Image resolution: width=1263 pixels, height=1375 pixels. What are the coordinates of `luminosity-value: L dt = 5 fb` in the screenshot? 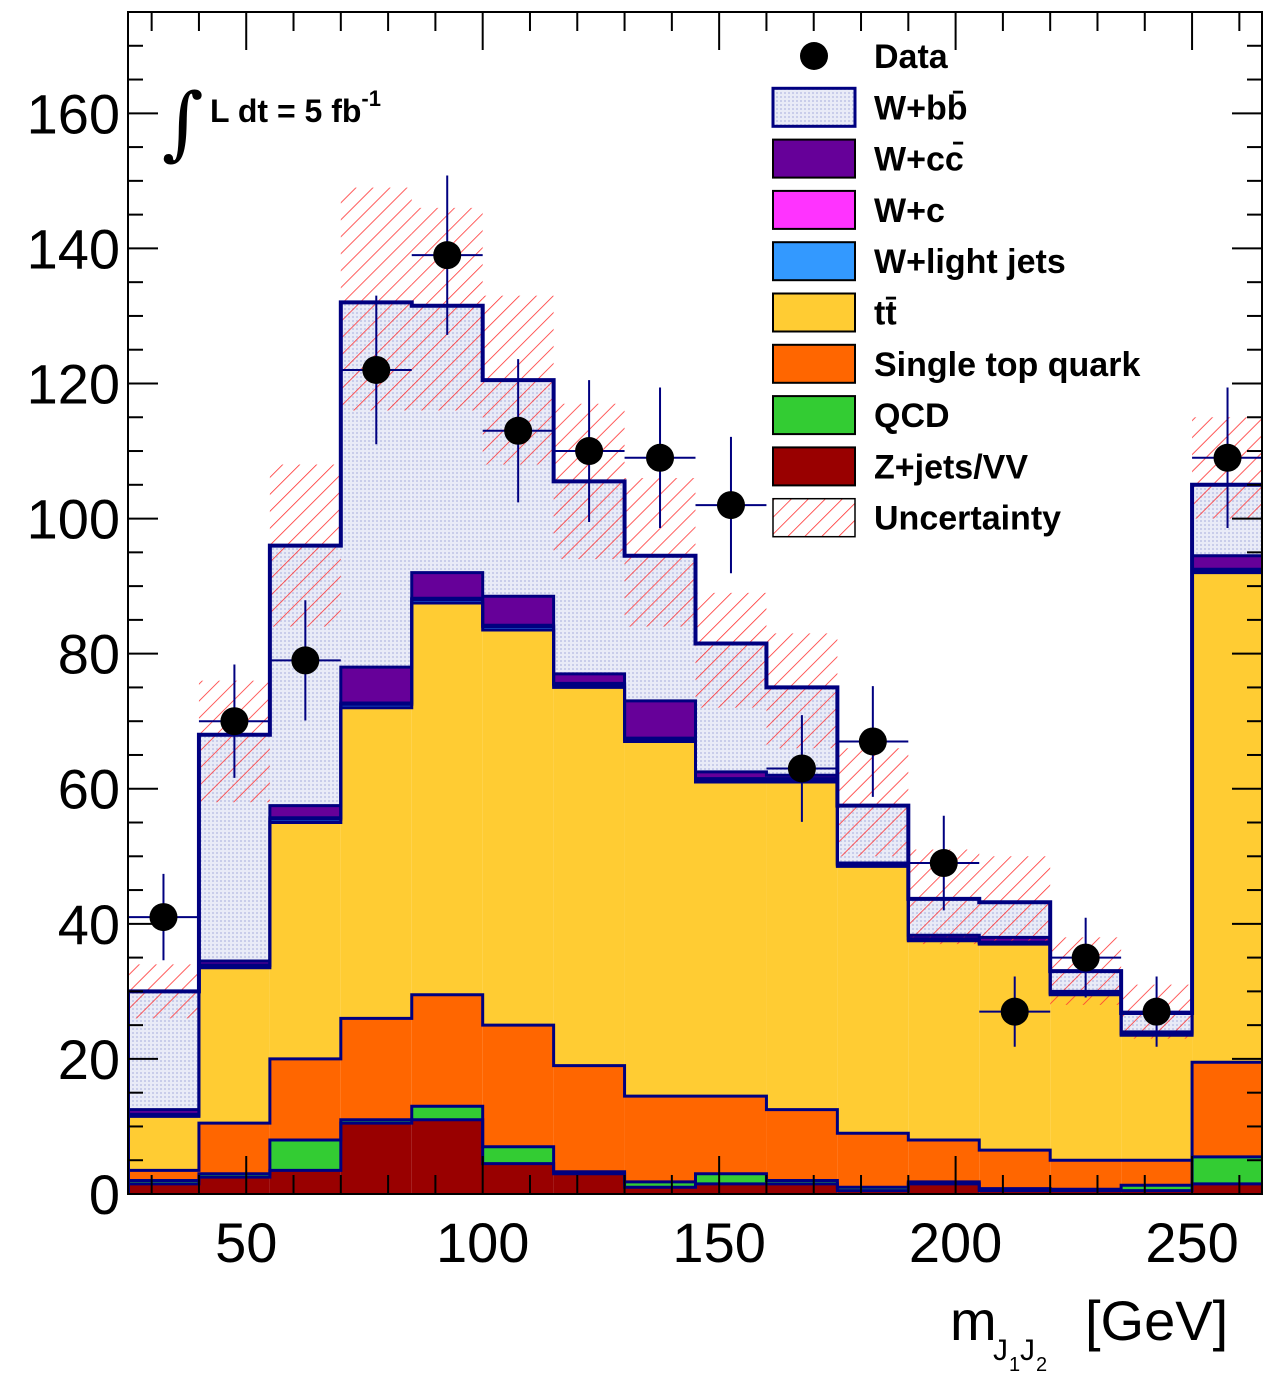 It's located at (285, 111).